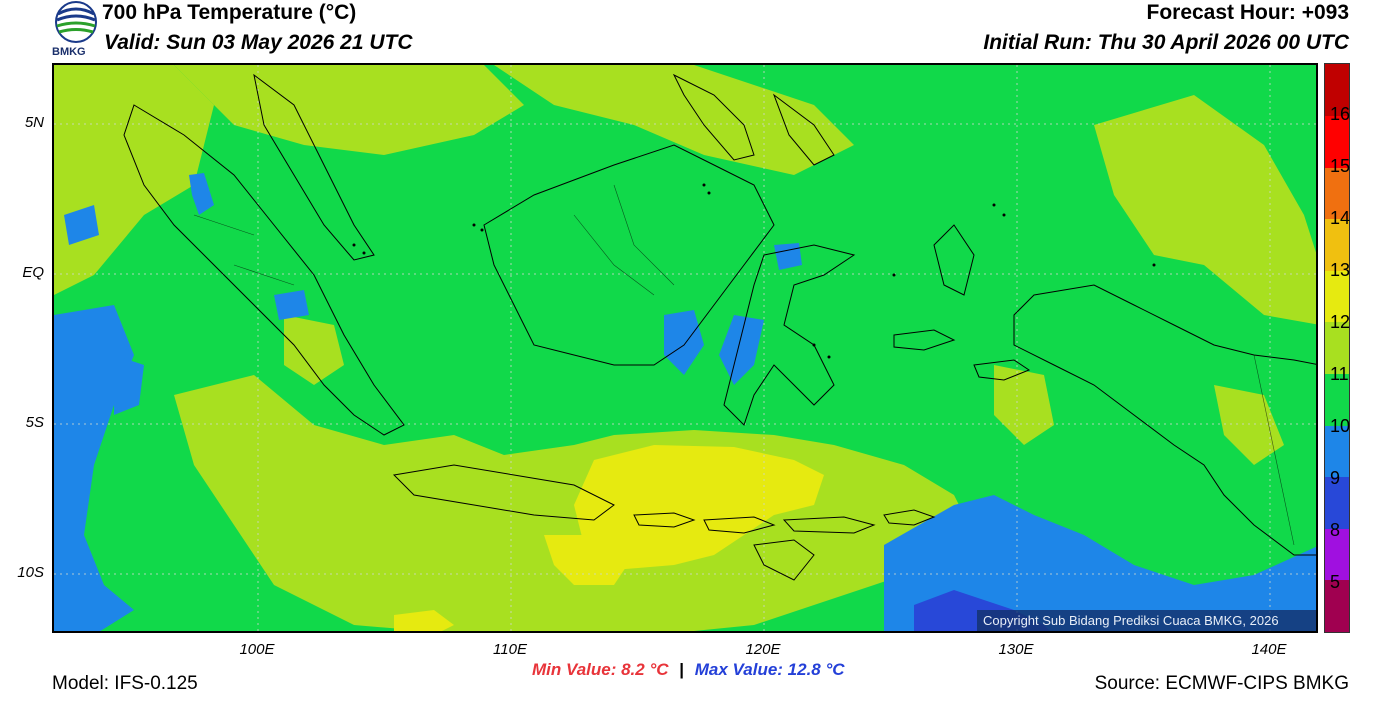  I want to click on source-label: Source: ECMWF-CIPS BMKG, so click(1221, 683).